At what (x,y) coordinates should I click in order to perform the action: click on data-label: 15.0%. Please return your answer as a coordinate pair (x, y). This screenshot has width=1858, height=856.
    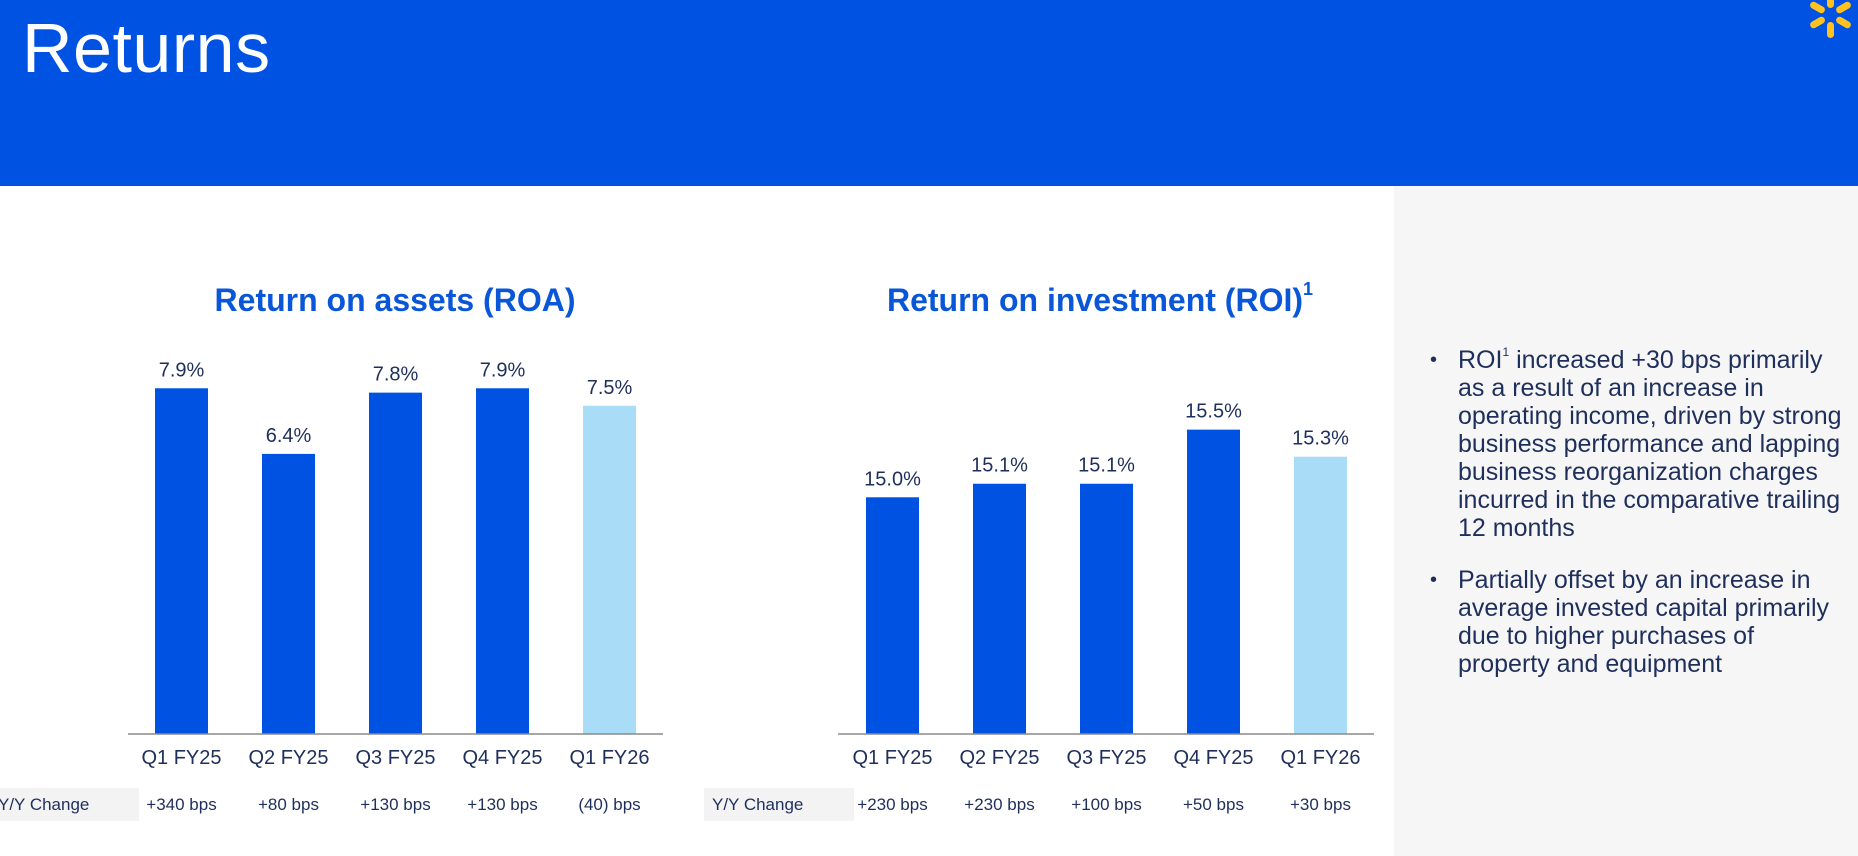
    Looking at the image, I should click on (892, 479).